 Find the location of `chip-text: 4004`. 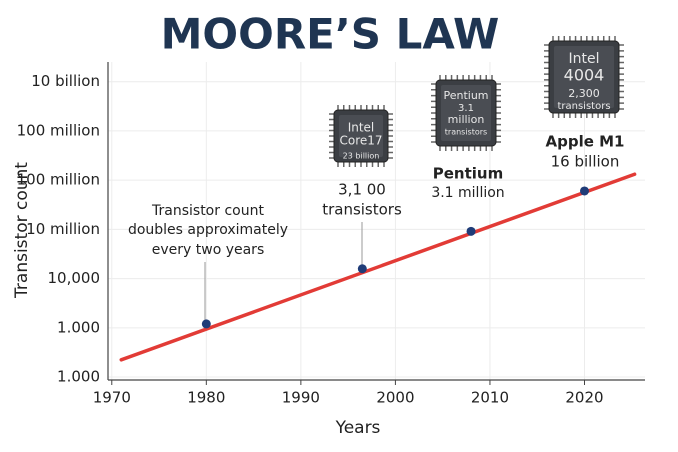

chip-text: 4004 is located at coordinates (584, 75).